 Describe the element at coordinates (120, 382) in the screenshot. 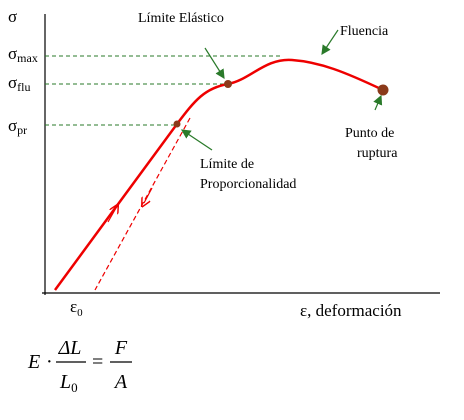

I see `formula-term: A` at that location.